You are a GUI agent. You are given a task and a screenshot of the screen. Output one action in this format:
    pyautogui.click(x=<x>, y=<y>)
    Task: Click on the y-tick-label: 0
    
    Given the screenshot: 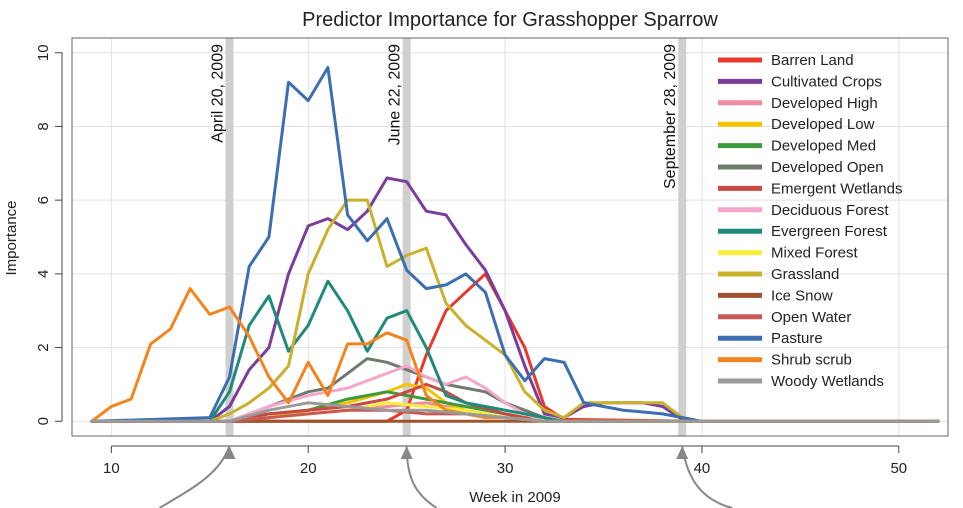 What is the action you would take?
    pyautogui.click(x=43, y=421)
    